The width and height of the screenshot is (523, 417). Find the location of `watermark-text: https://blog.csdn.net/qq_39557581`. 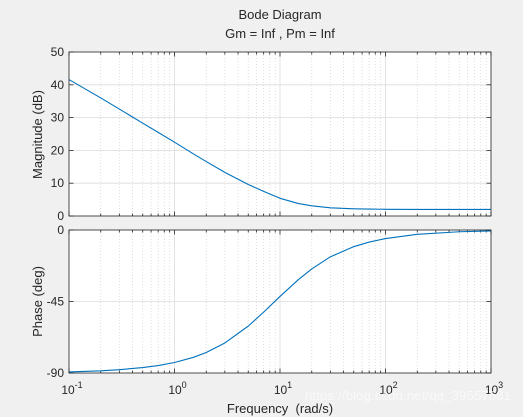

watermark-text: https://blog.csdn.net/qq_39557581 is located at coordinates (408, 395).